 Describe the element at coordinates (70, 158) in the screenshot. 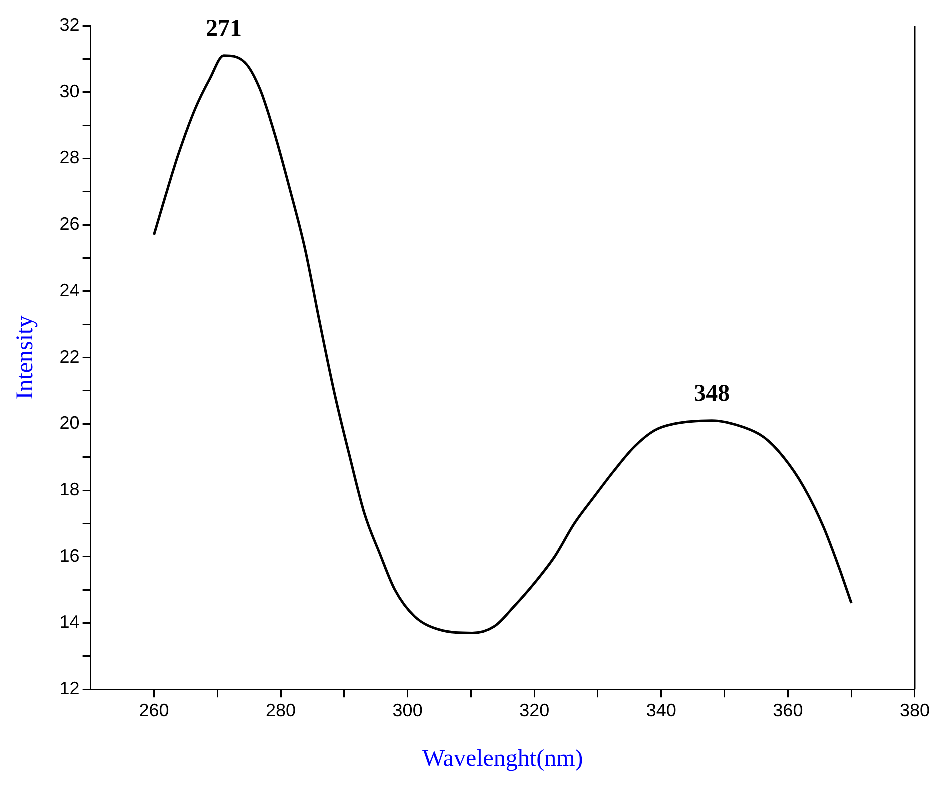

I see `y-tick-label: 28` at that location.